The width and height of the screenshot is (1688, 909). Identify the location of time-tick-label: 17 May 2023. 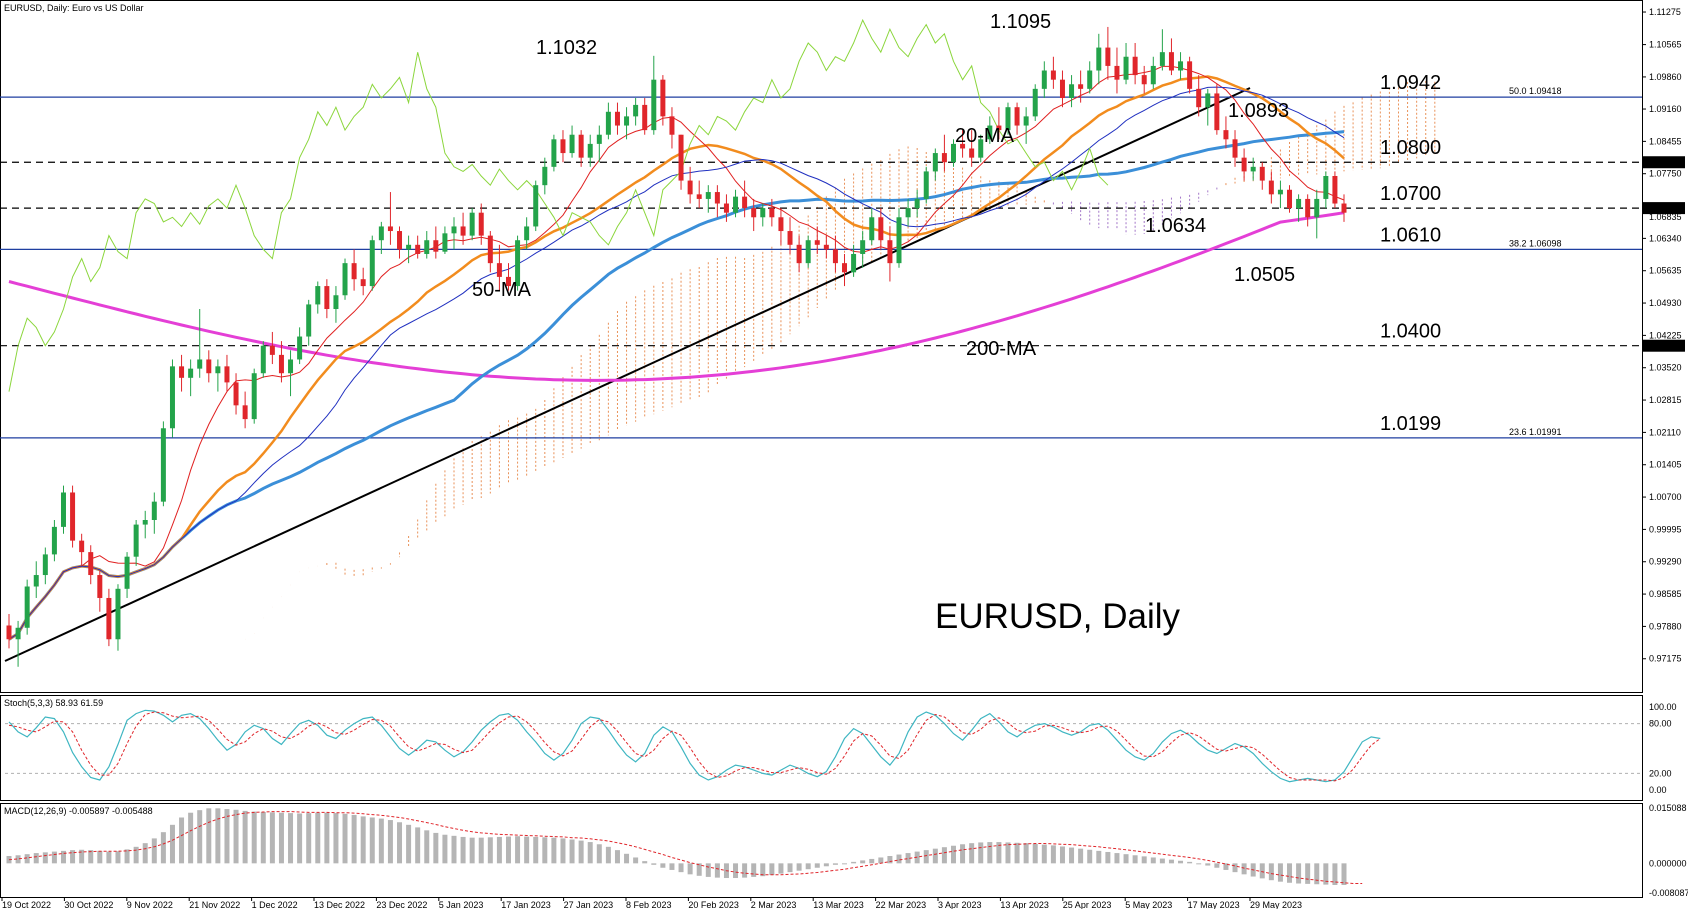
(1214, 904).